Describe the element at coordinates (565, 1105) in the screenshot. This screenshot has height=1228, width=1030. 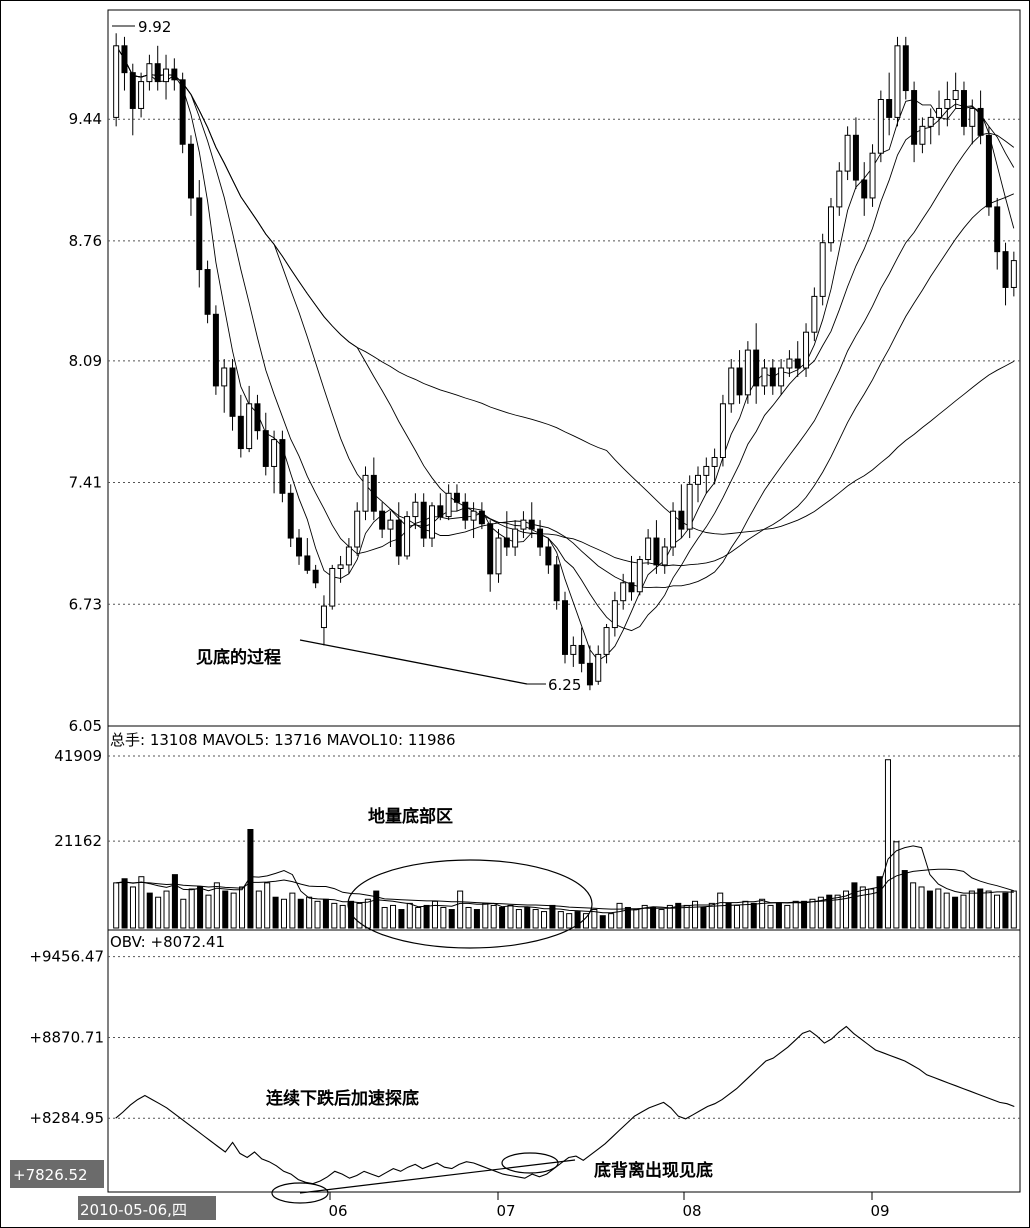
I see `obv-line` at that location.